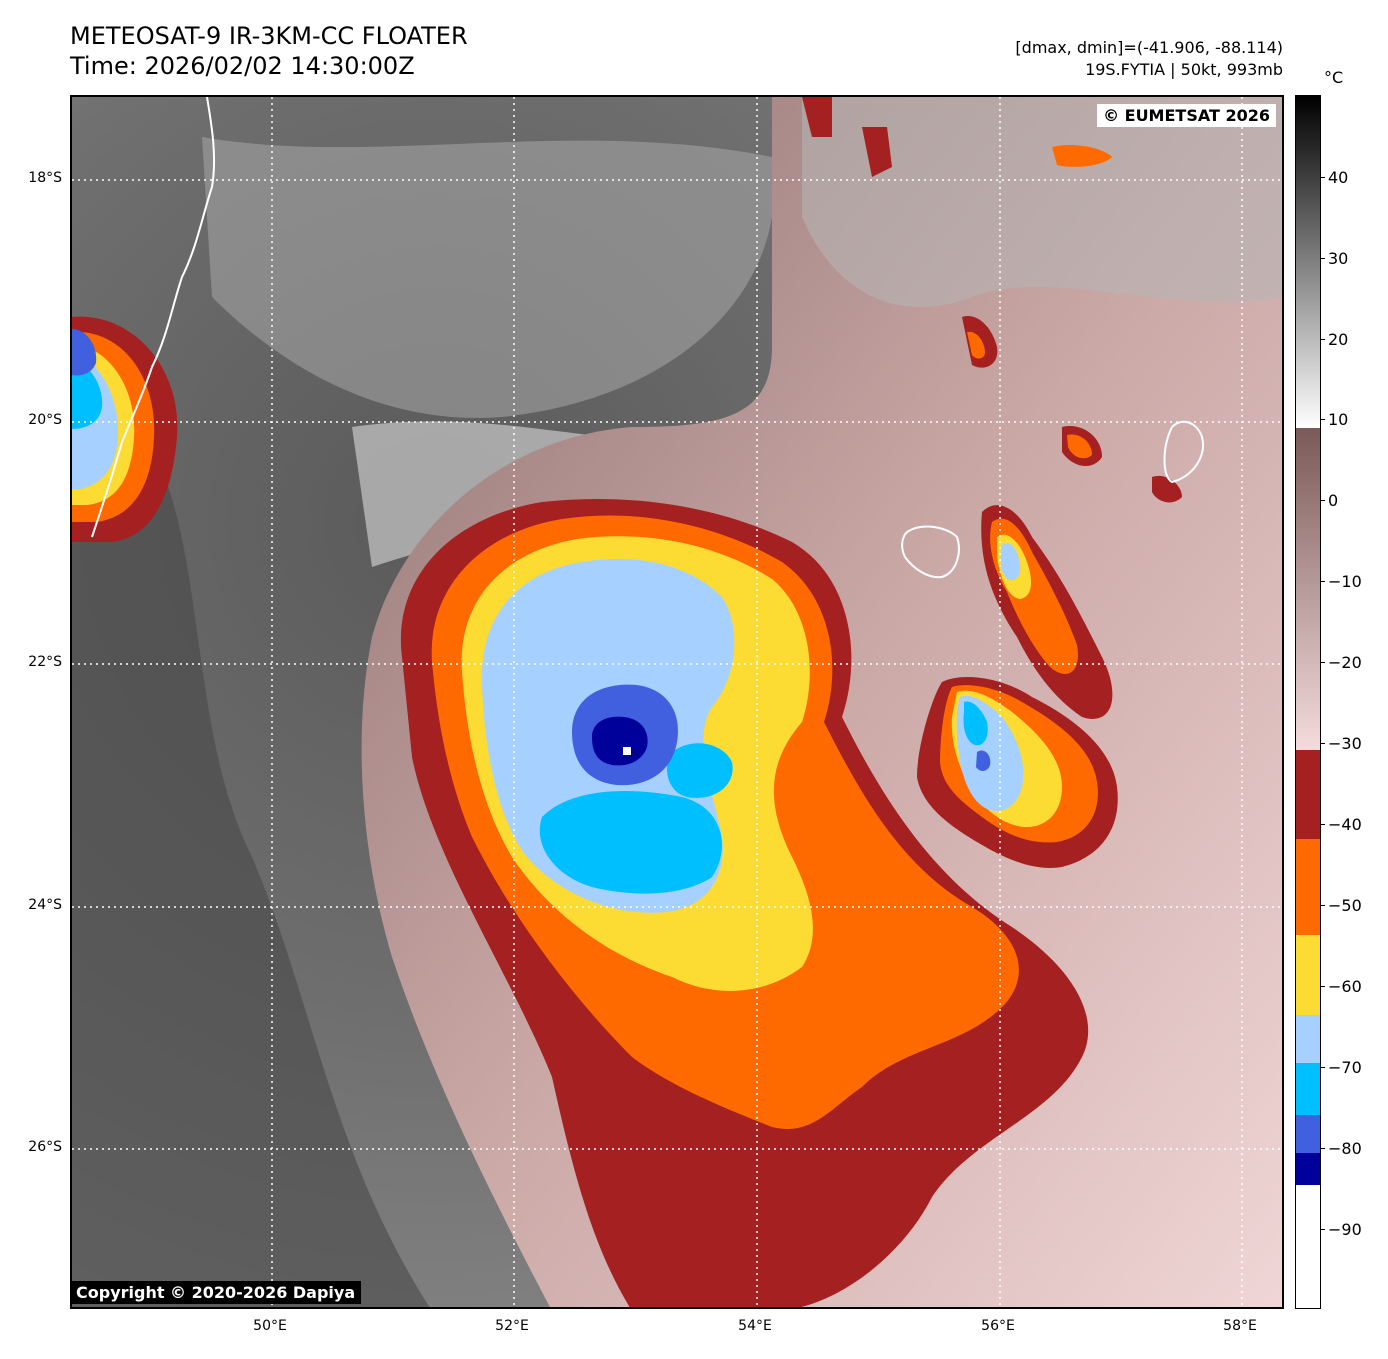  What do you see at coordinates (755, 1326) in the screenshot?
I see `lon-label-54e: 54°E` at bounding box center [755, 1326].